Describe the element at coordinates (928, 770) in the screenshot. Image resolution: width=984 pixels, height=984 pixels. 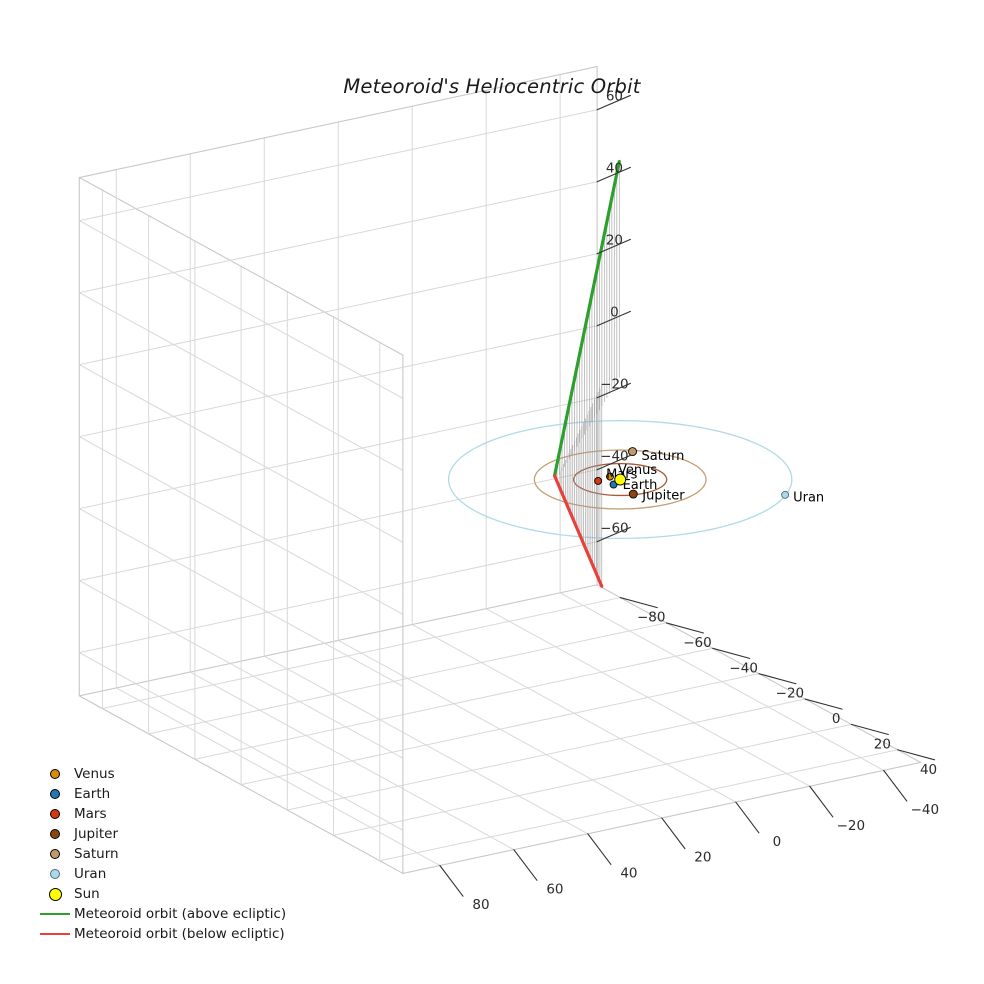
I see `x-tick-label: 40` at that location.